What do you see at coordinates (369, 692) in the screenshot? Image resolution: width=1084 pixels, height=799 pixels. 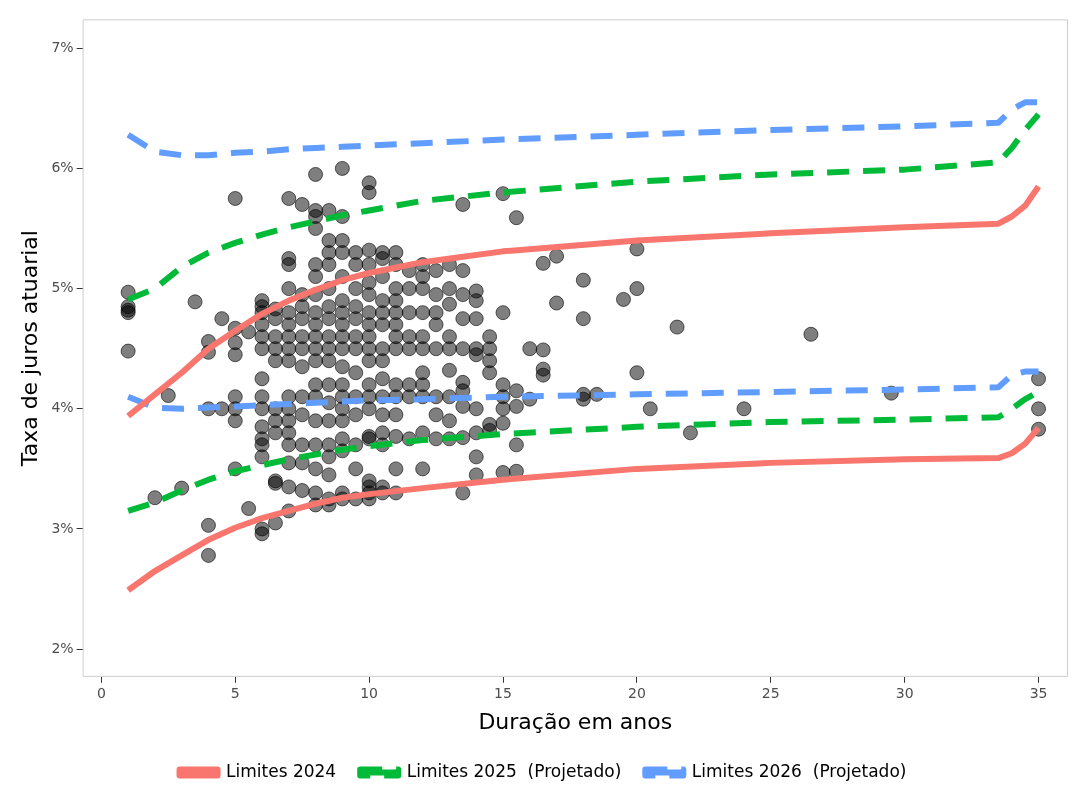 I see `x-tick-label: 10` at bounding box center [369, 692].